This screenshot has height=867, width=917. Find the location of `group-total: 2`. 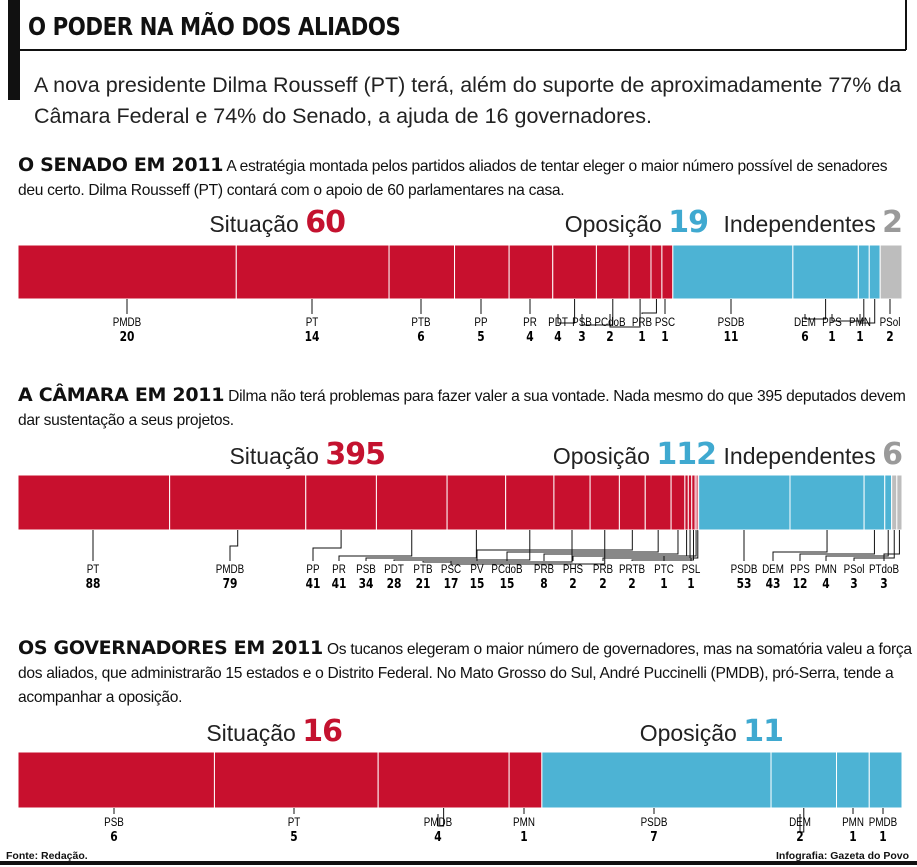

group-total: 2 is located at coordinates (892, 222).